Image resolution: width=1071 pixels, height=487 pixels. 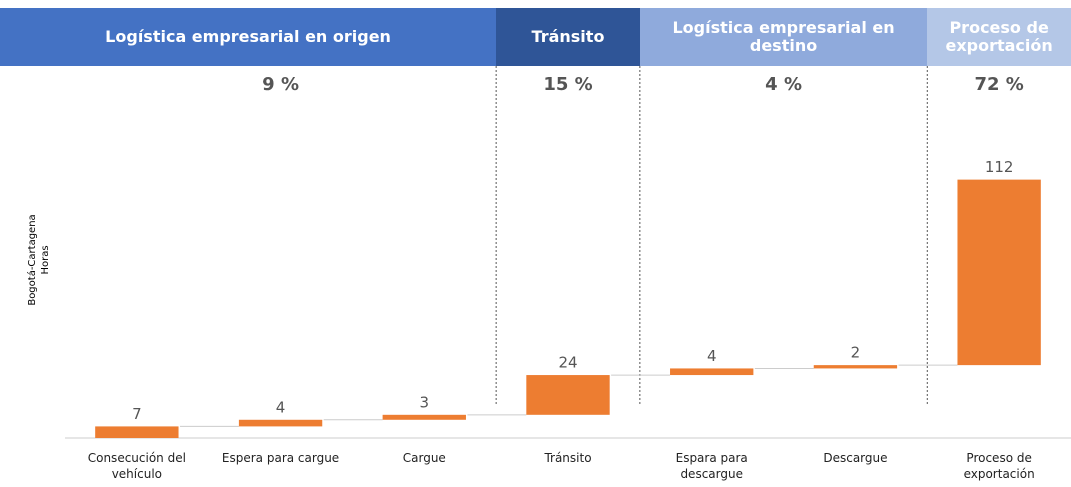 What do you see at coordinates (568, 37) in the screenshot?
I see `group-header: Tránsito` at bounding box center [568, 37].